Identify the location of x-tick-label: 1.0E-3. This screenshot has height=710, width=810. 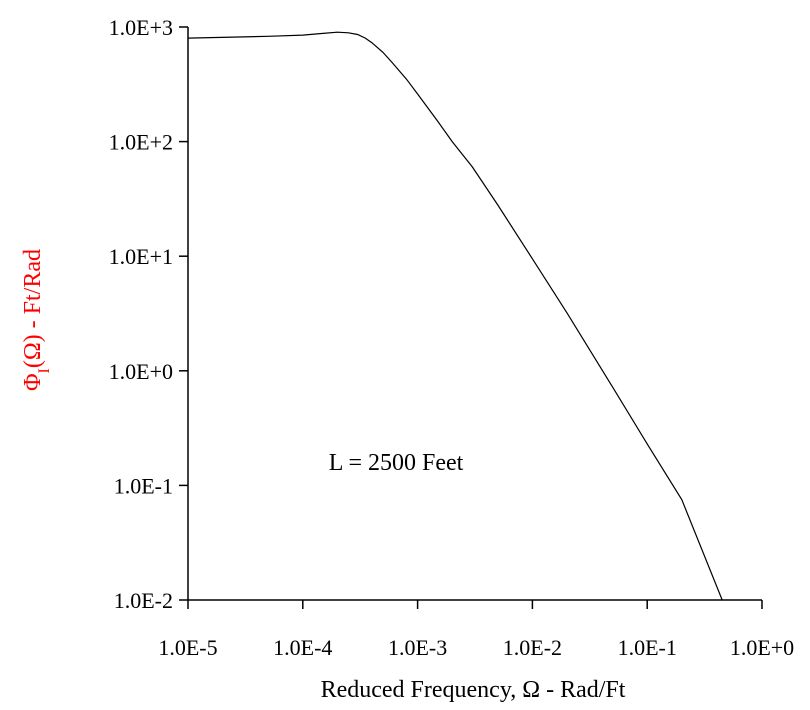
(417, 647).